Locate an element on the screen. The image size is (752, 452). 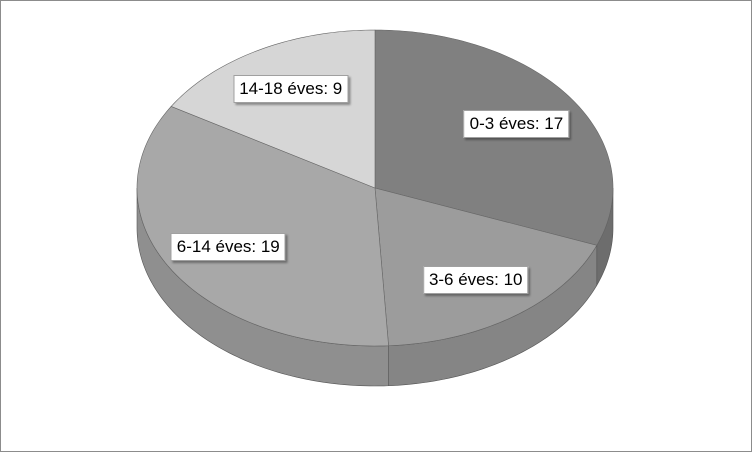
data-label: 3-6 éves: 10 is located at coordinates (475, 280).